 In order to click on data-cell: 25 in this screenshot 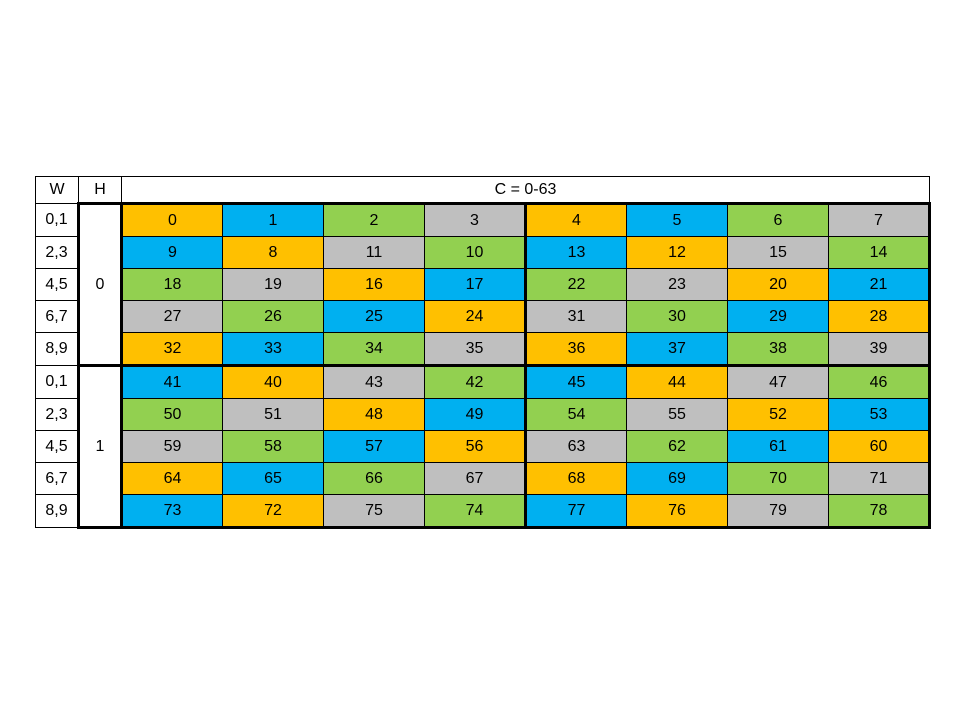, I will do `click(374, 316)`.